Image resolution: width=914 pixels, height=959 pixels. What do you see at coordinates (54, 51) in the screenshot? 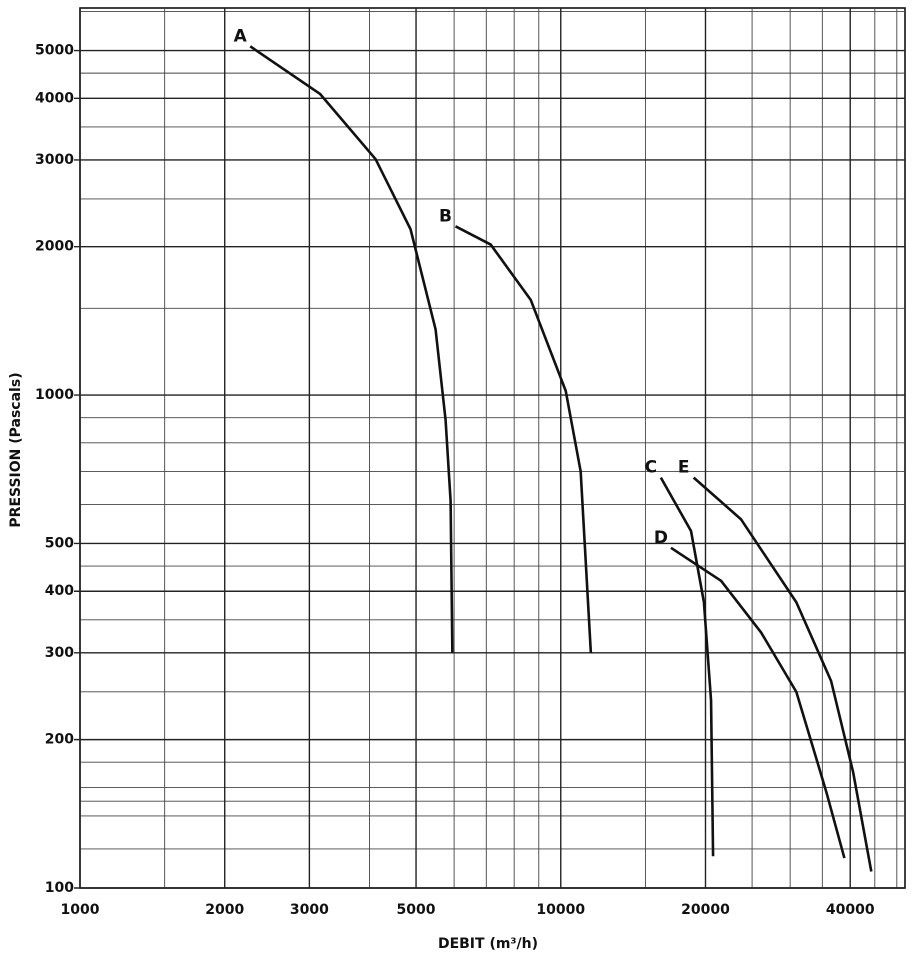
I see `y-tick-label: 5000` at bounding box center [54, 51].